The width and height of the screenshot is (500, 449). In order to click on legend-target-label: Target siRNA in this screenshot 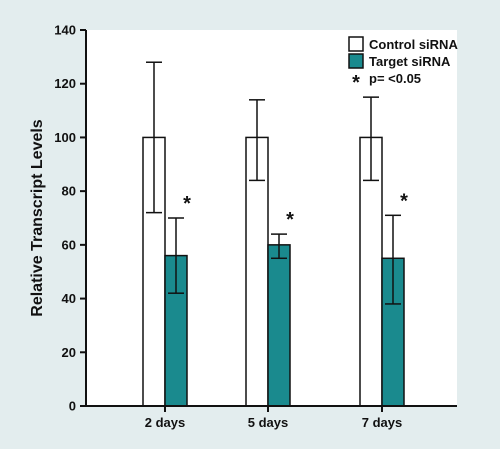, I will do `click(410, 61)`.